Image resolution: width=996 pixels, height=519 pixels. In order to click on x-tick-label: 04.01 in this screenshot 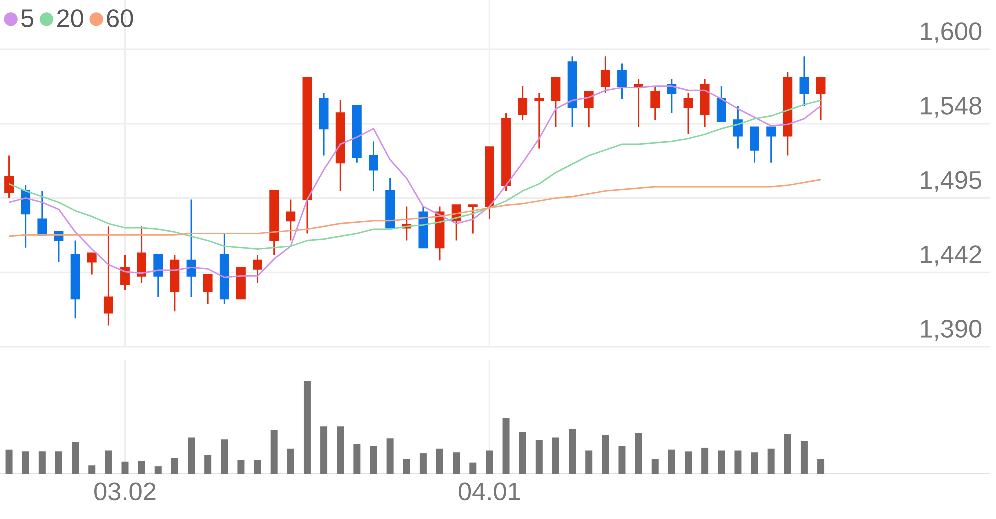, I will do `click(489, 491)`.